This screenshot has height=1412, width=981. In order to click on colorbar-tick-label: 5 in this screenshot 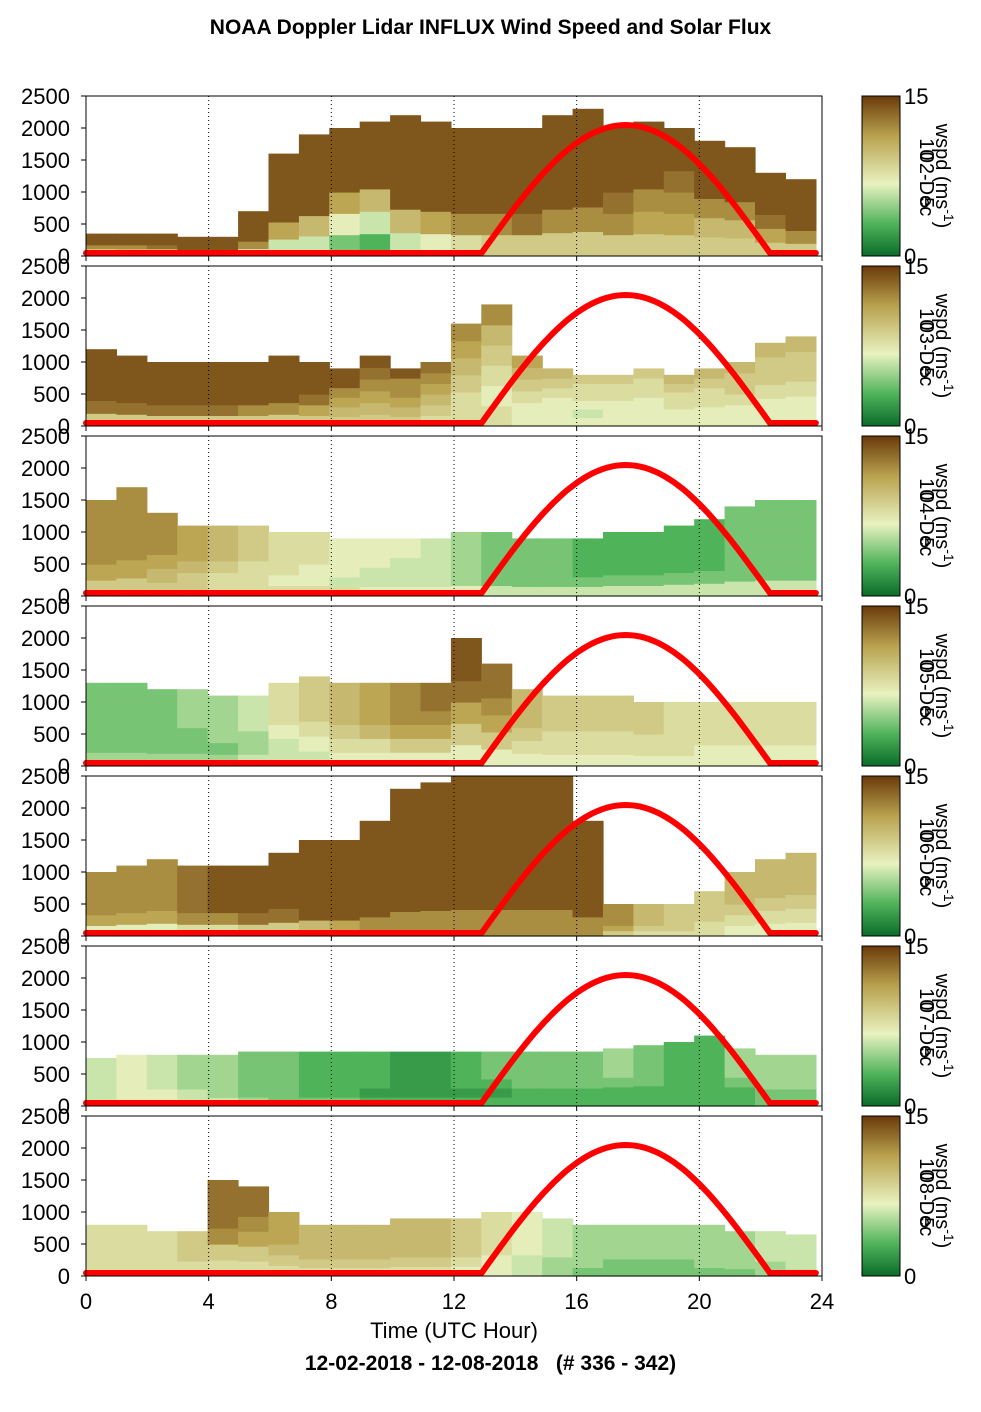, I will do `click(926, 372)`.